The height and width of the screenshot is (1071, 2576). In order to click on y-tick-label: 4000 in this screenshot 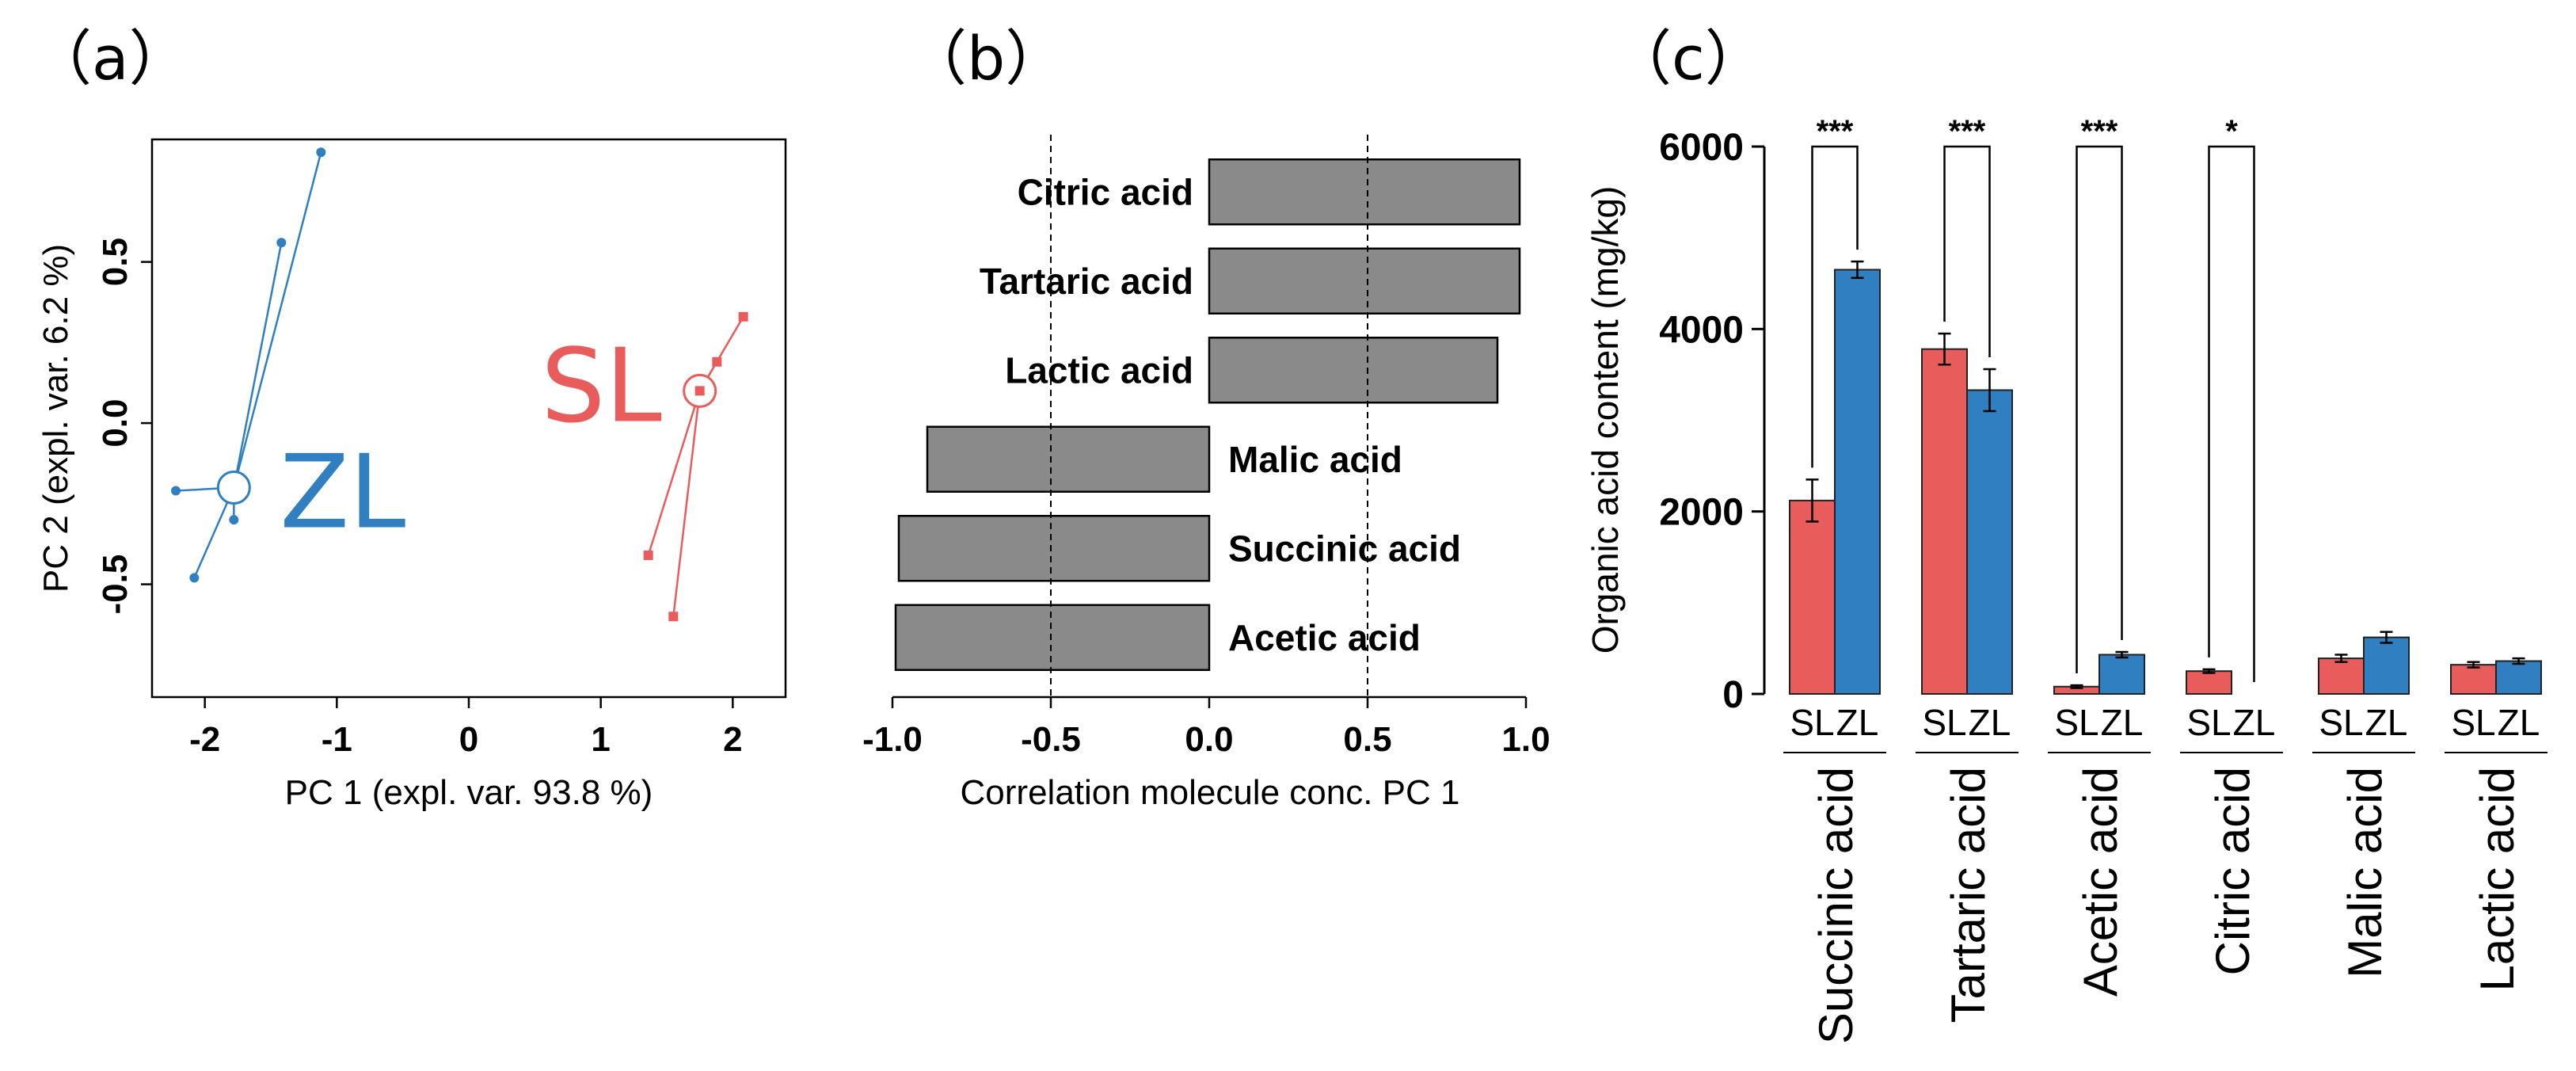, I will do `click(1701, 330)`.